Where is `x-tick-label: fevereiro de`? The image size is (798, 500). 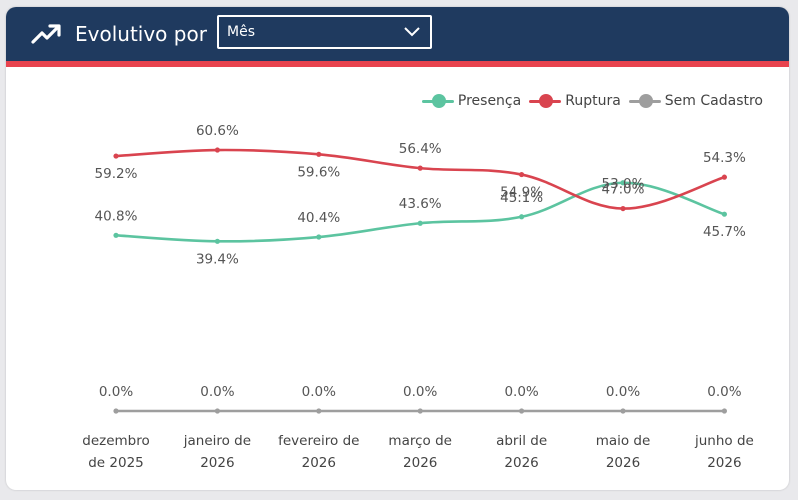
x-tick-label: fevereiro de is located at coordinates (318, 441).